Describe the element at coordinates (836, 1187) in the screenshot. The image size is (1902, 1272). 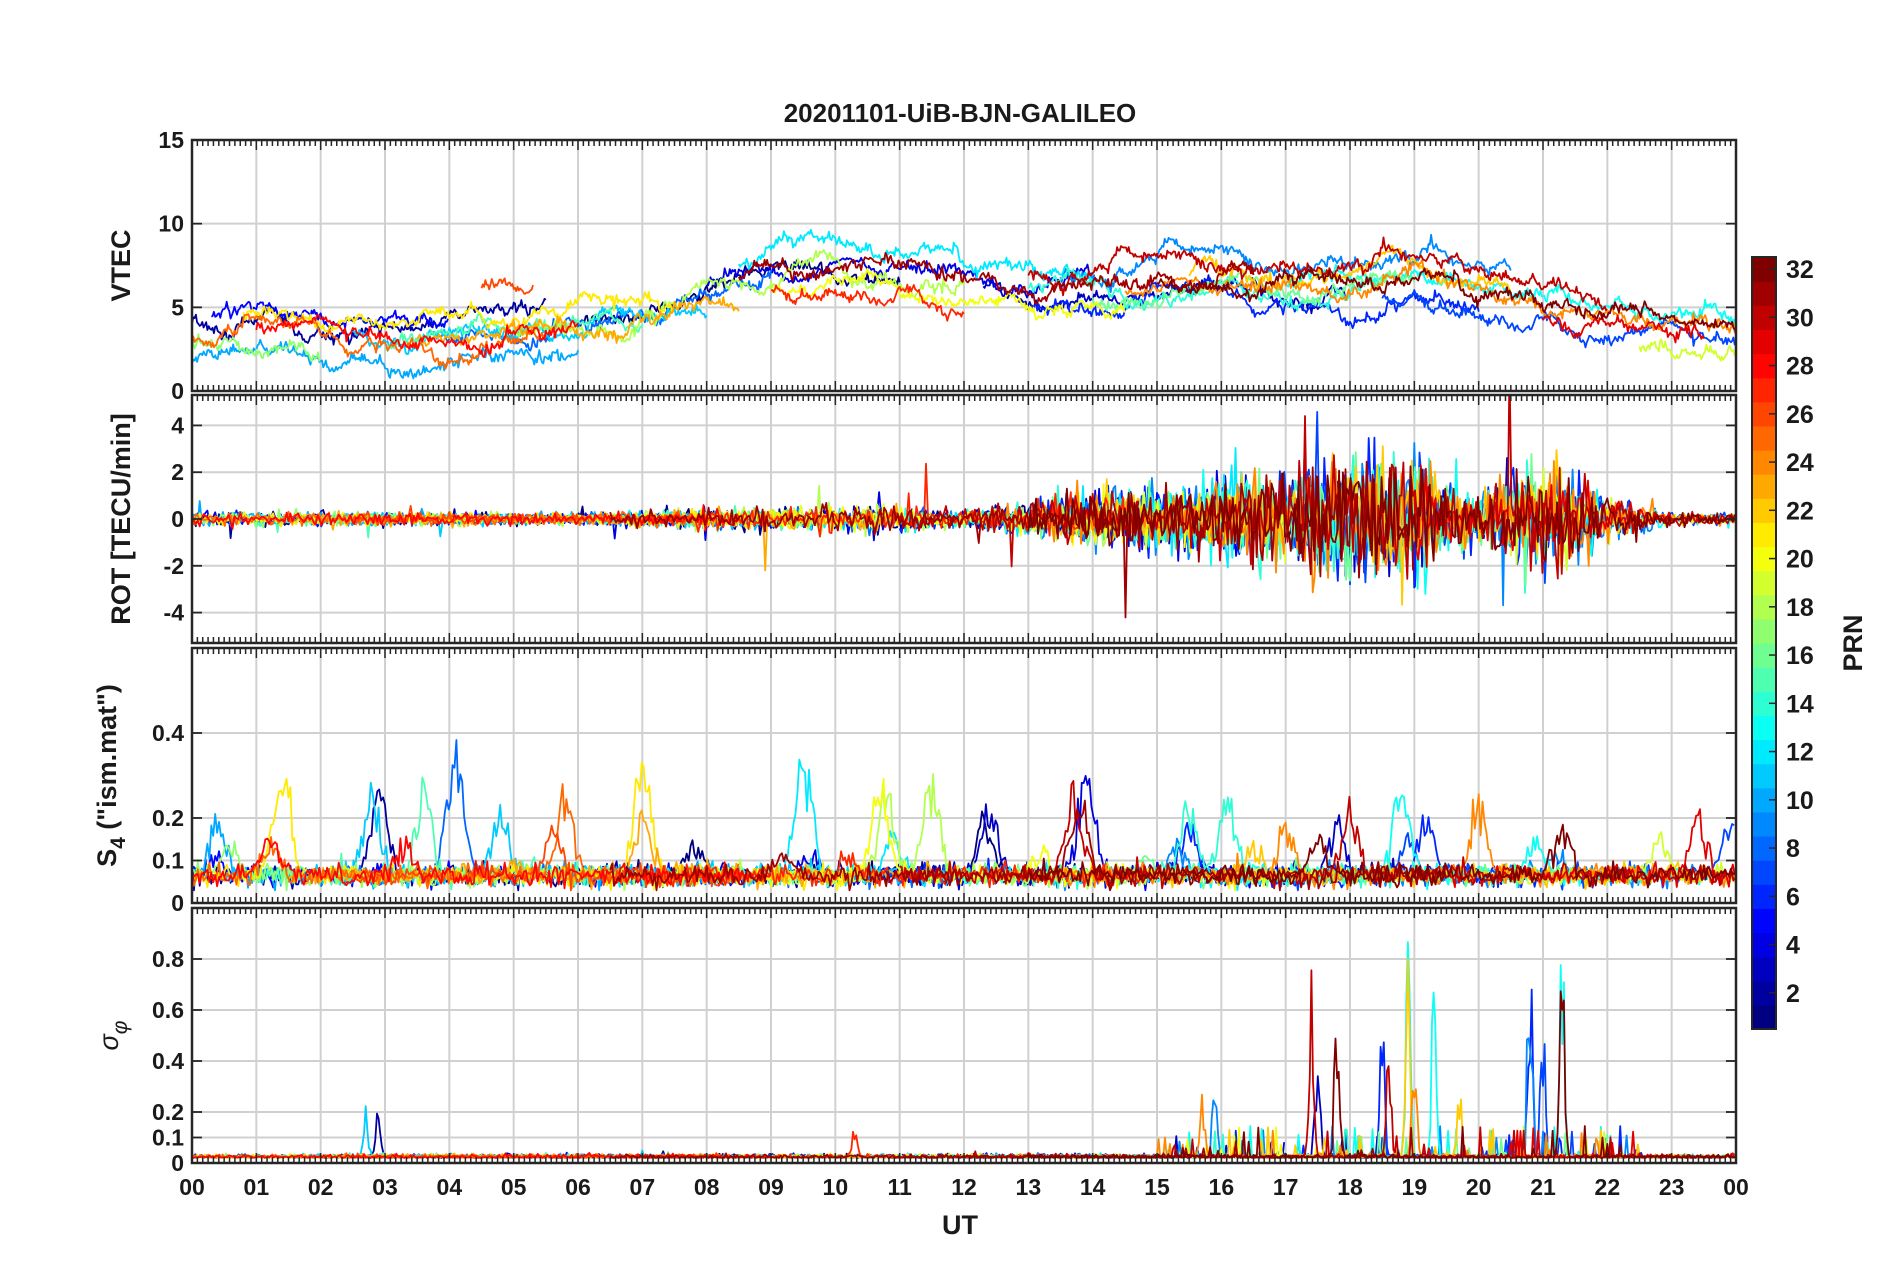
I see `x-tick-label: 10` at that location.